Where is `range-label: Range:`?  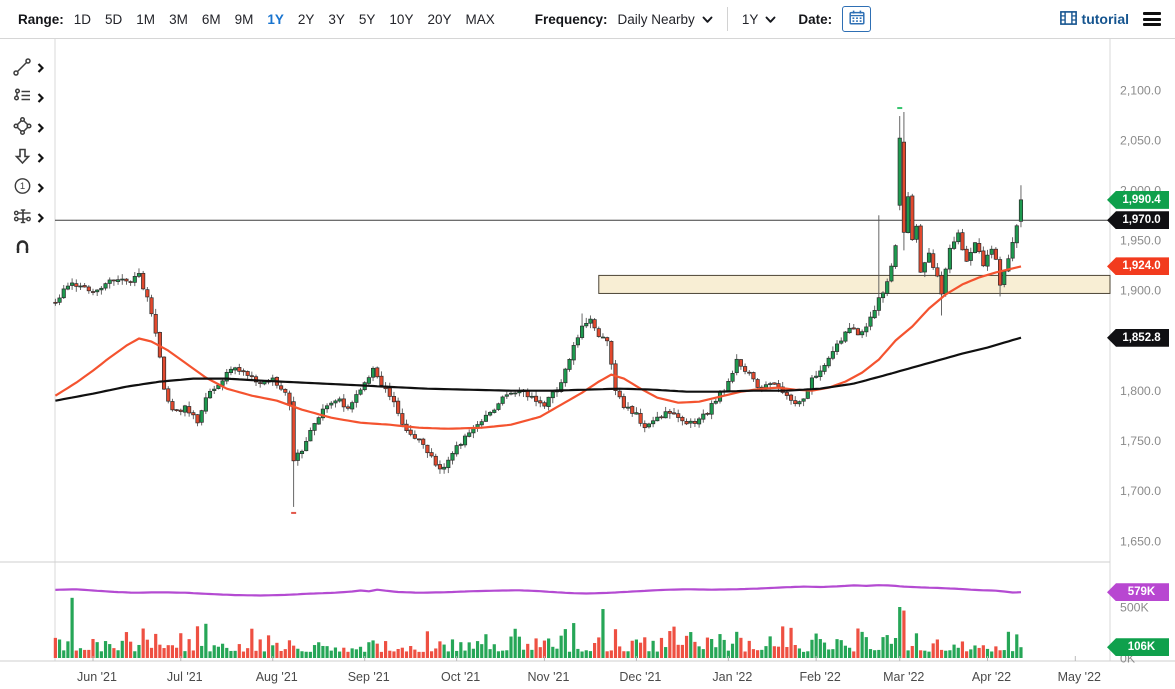
range-label: Range: is located at coordinates (41, 19).